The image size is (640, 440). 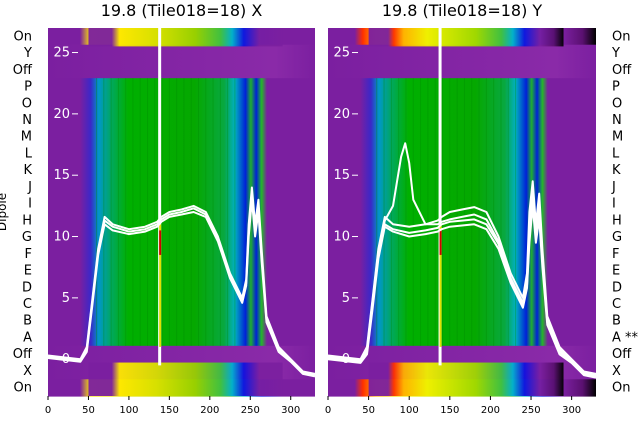 I want to click on row-label: Y, so click(x=27, y=53).